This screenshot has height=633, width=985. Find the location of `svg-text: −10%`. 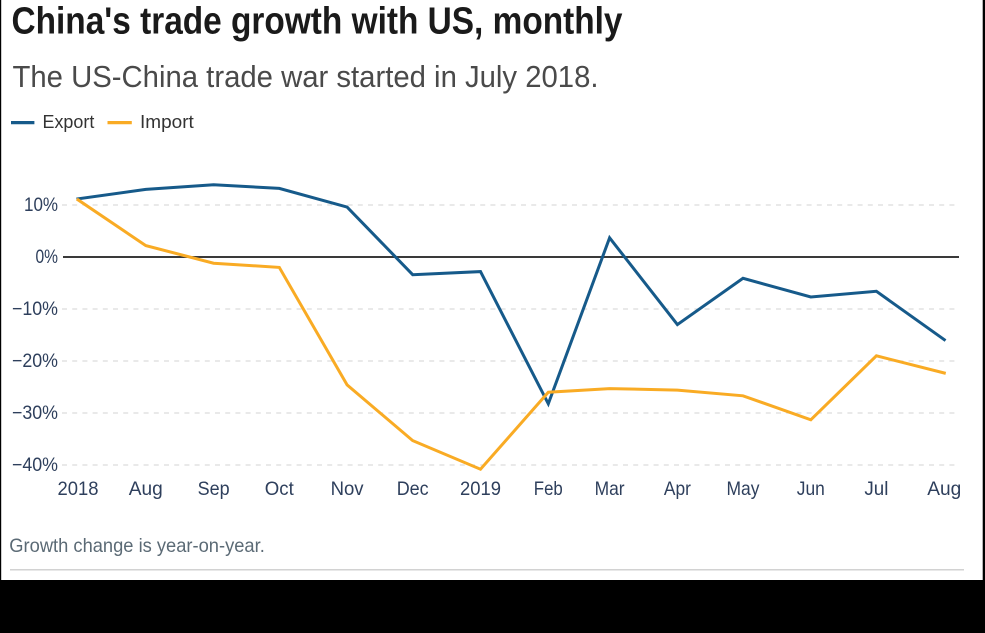

svg-text: −10% is located at coordinates (35, 309).